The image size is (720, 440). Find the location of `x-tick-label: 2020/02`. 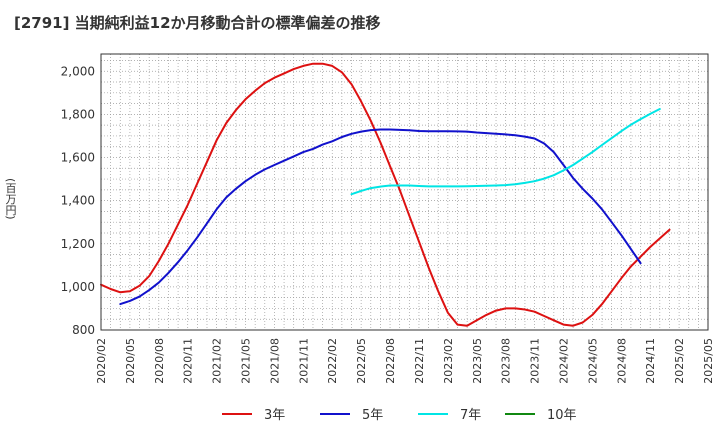

x-tick-label: 2020/02 is located at coordinates (101, 361).